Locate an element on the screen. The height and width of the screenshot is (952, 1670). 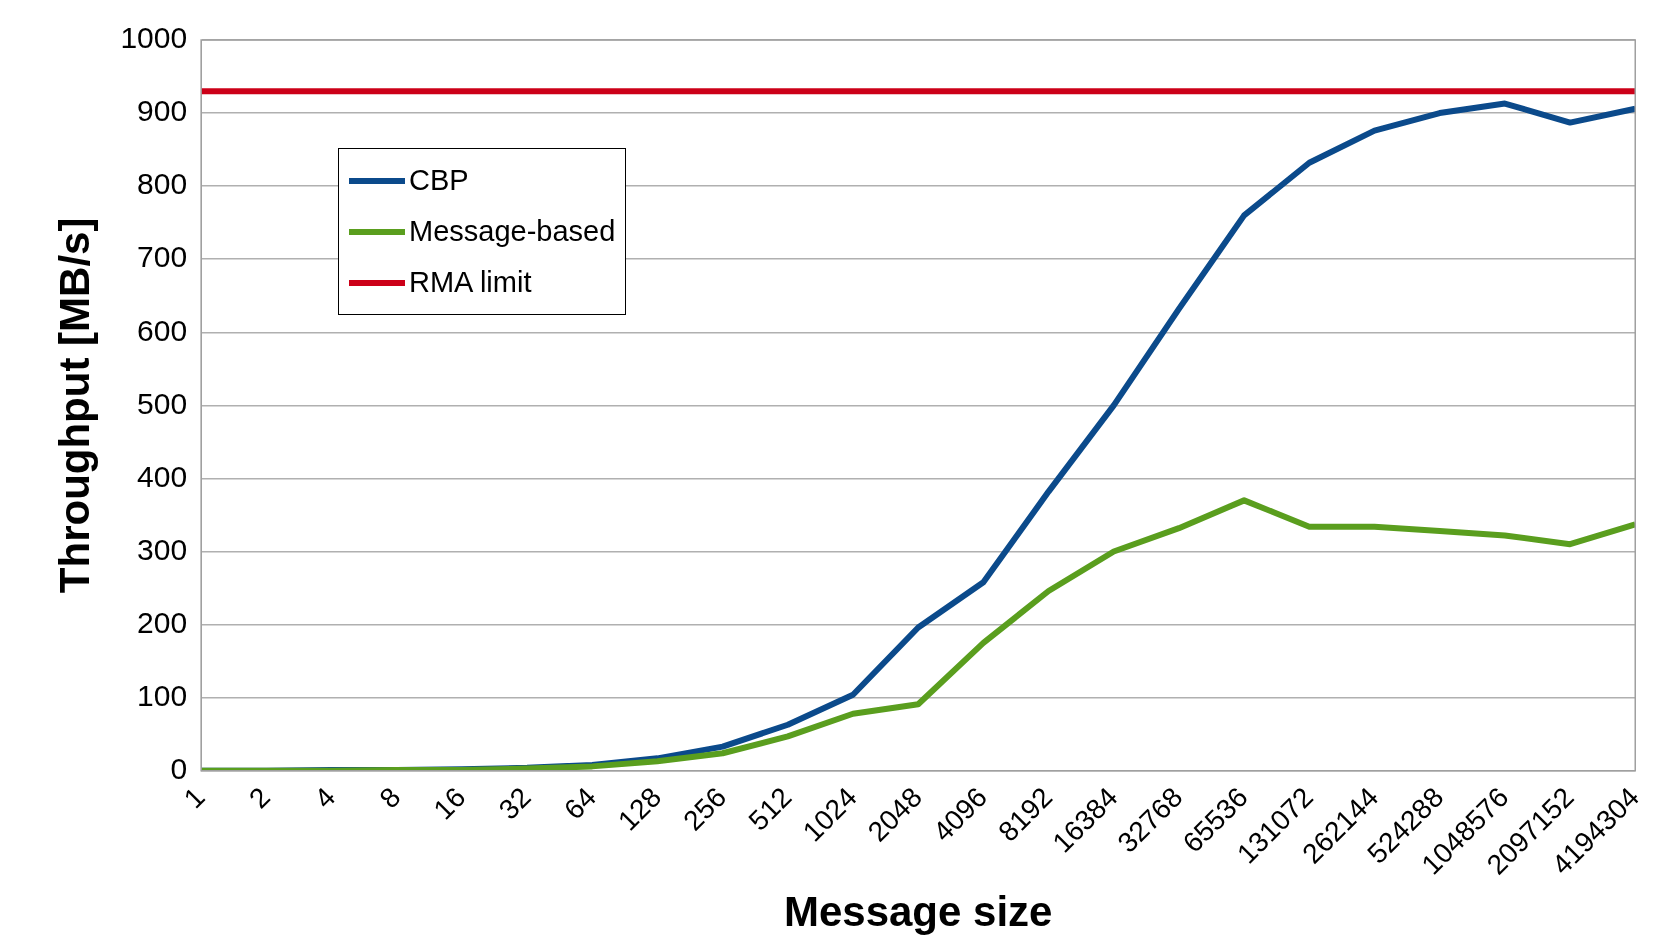
x-tick-label: 16 is located at coordinates (449, 803).